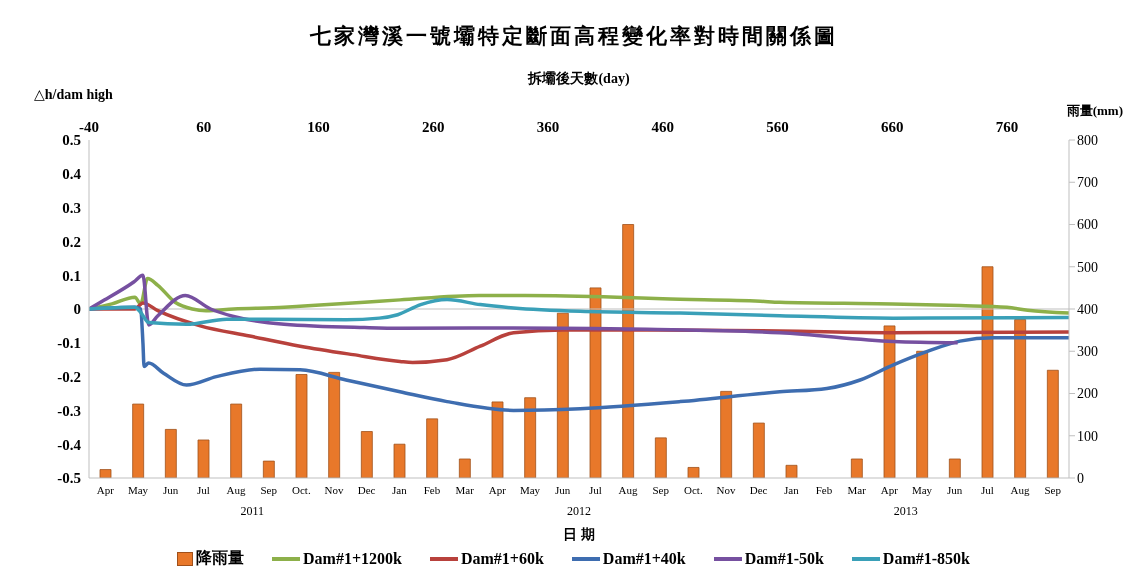 This screenshot has height=578, width=1147. I want to click on x2-tick-label: 760, so click(1007, 127).